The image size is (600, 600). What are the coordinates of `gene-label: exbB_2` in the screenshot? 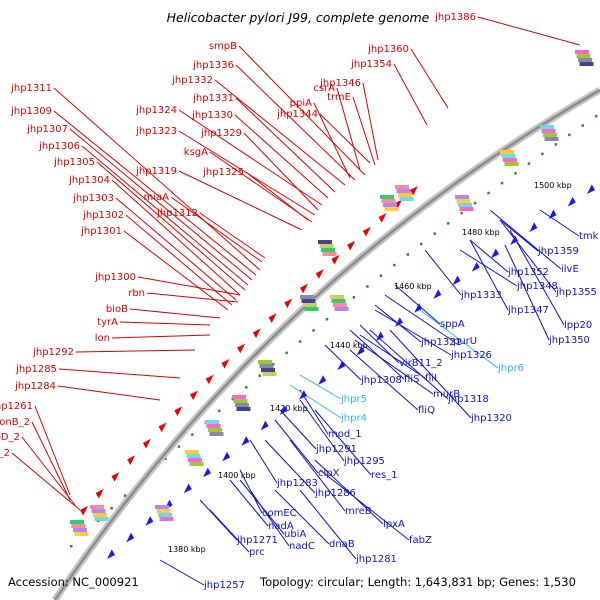 It's located at (5, 453).